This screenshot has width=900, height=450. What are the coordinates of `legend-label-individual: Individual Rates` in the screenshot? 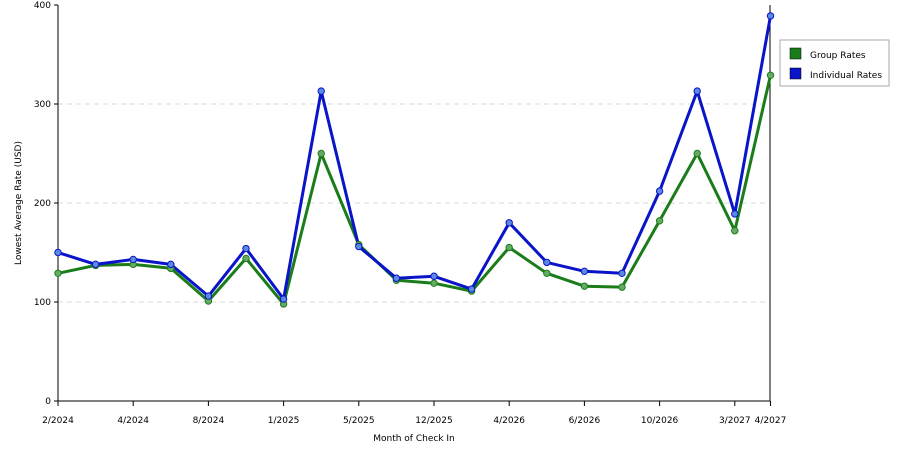 It's located at (846, 76).